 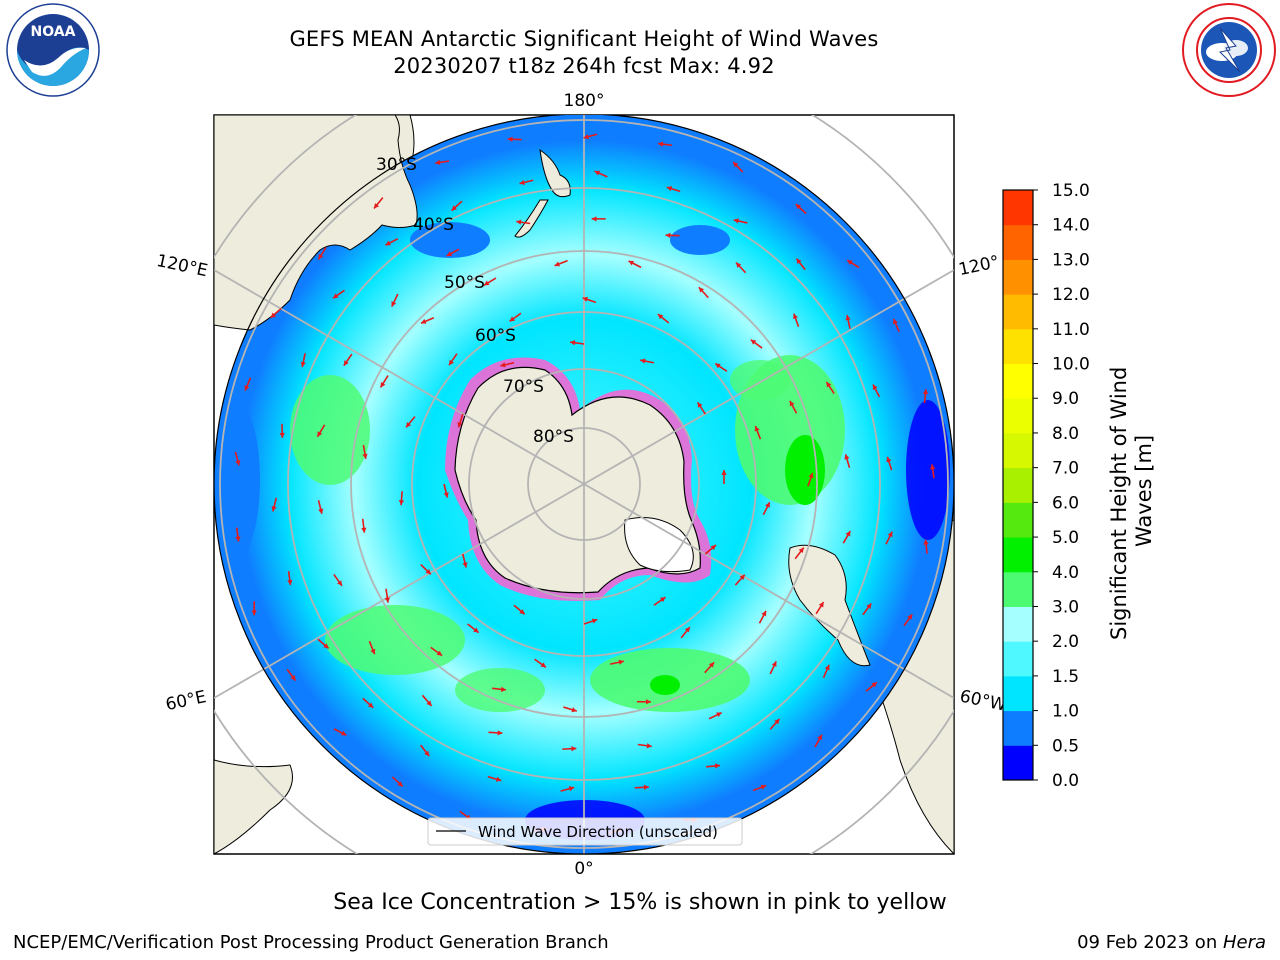 I want to click on lat-label-60s: 60°S, so click(x=495, y=336).